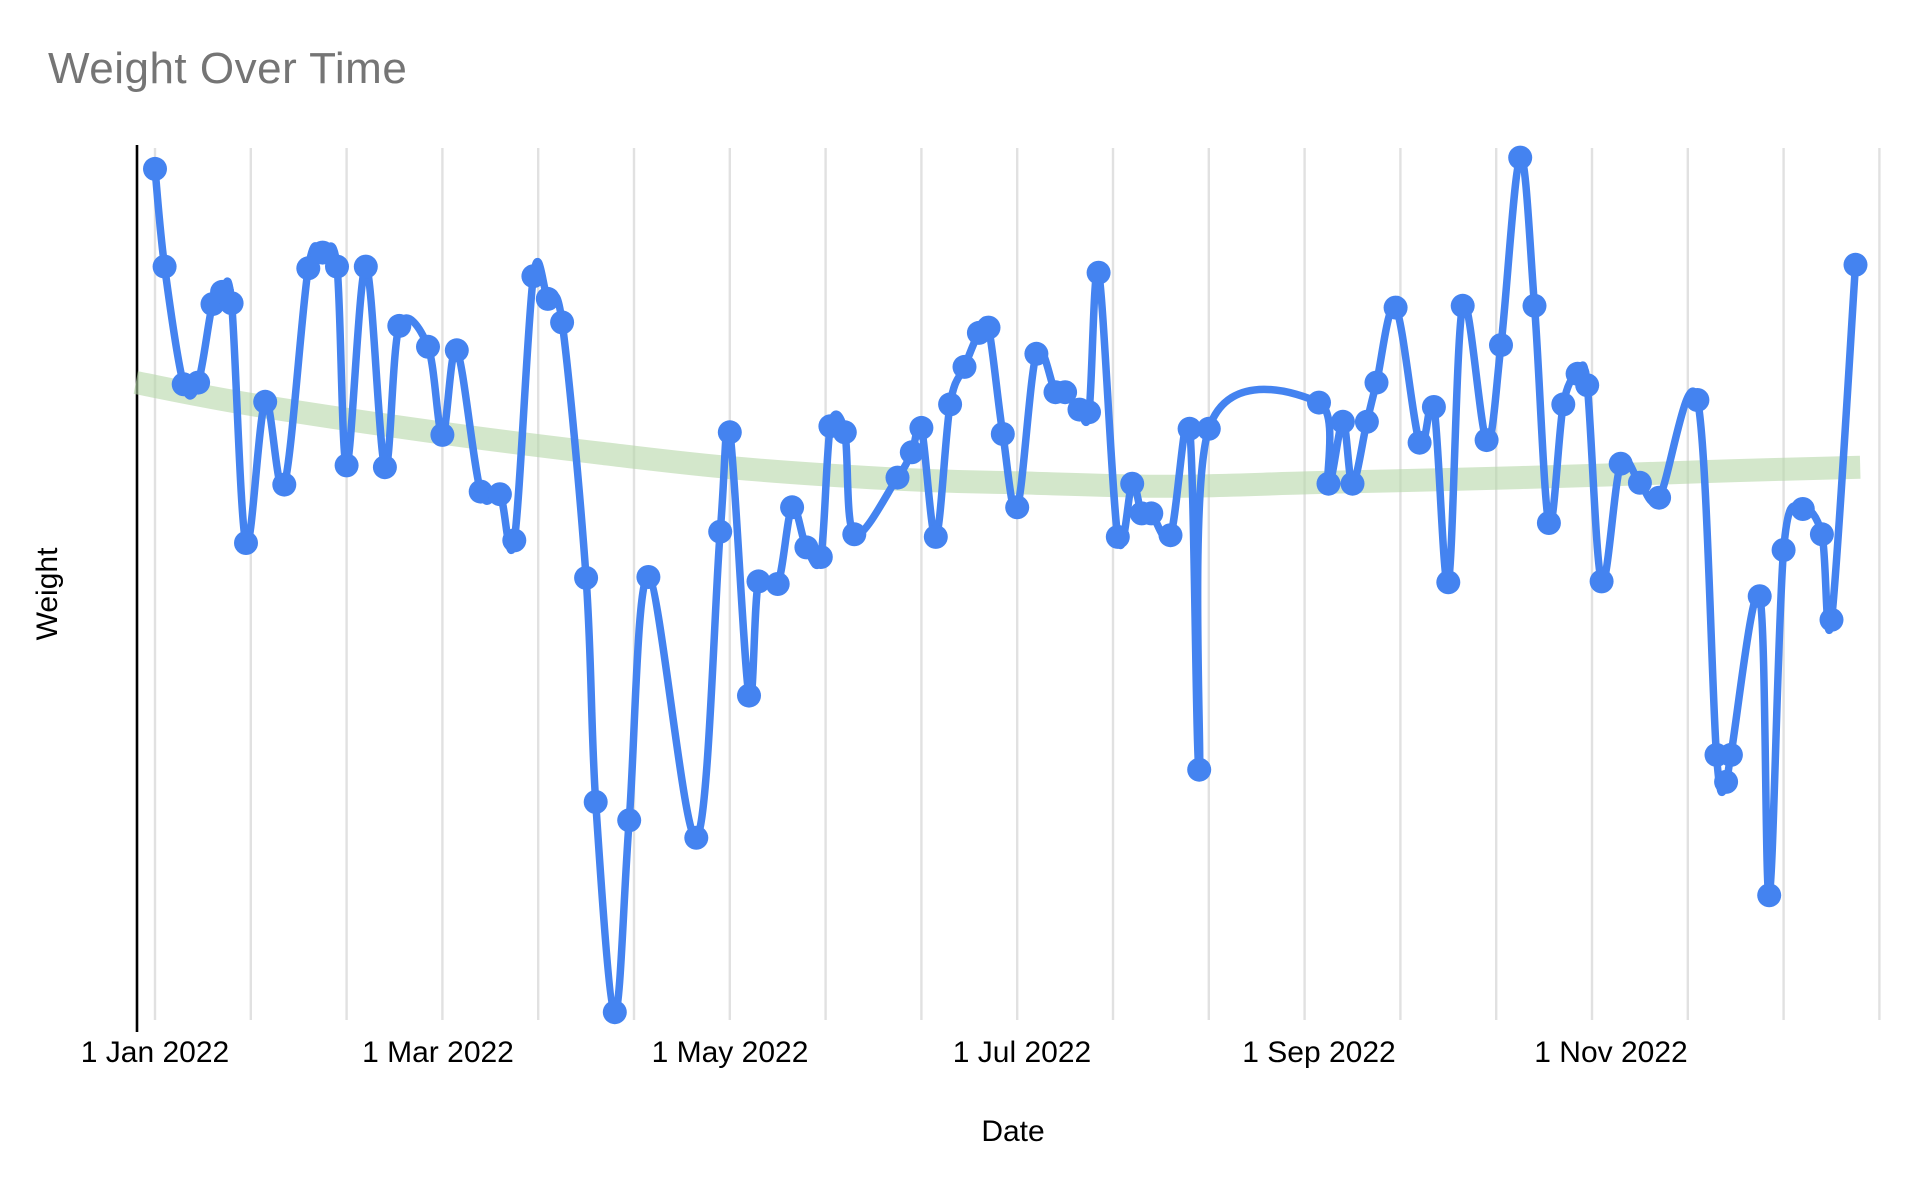 The width and height of the screenshot is (1920, 1190). What do you see at coordinates (438, 1052) in the screenshot?
I see `x-tick-label: 1 Mar 2022` at bounding box center [438, 1052].